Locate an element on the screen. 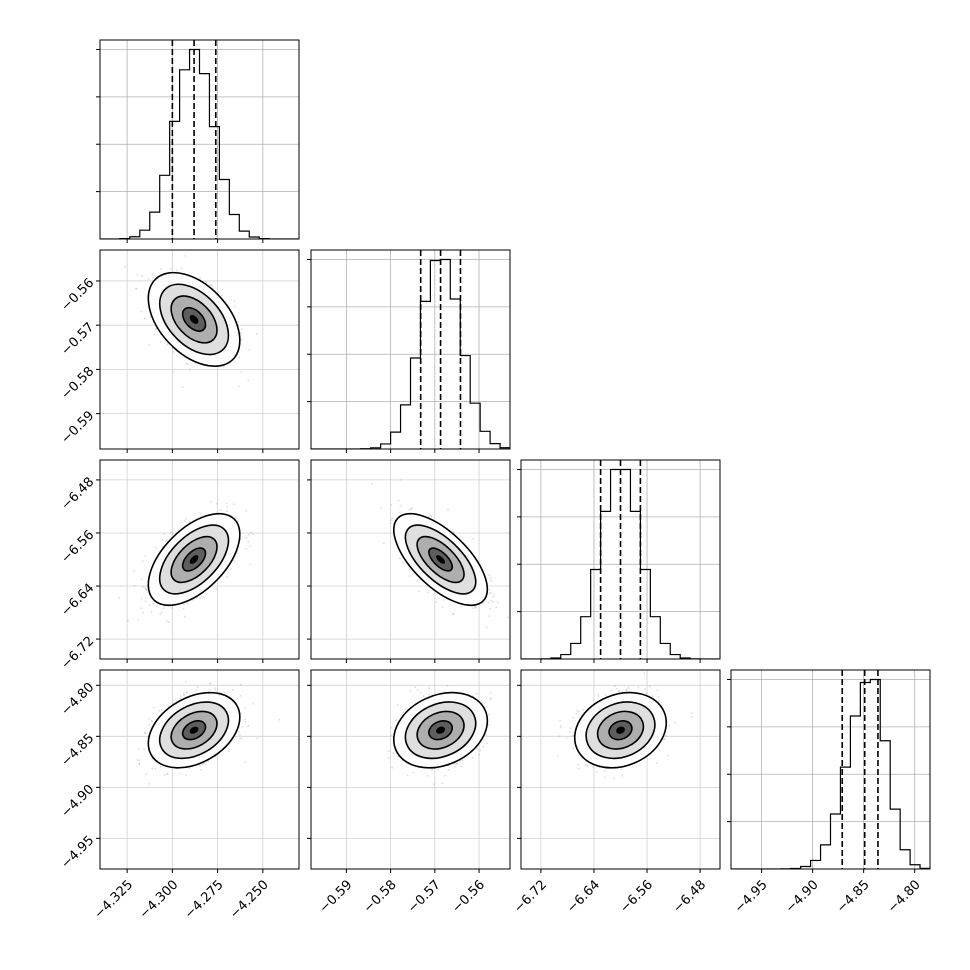 The height and width of the screenshot is (970, 970). x-tick-label: −4.300 is located at coordinates (159, 899).